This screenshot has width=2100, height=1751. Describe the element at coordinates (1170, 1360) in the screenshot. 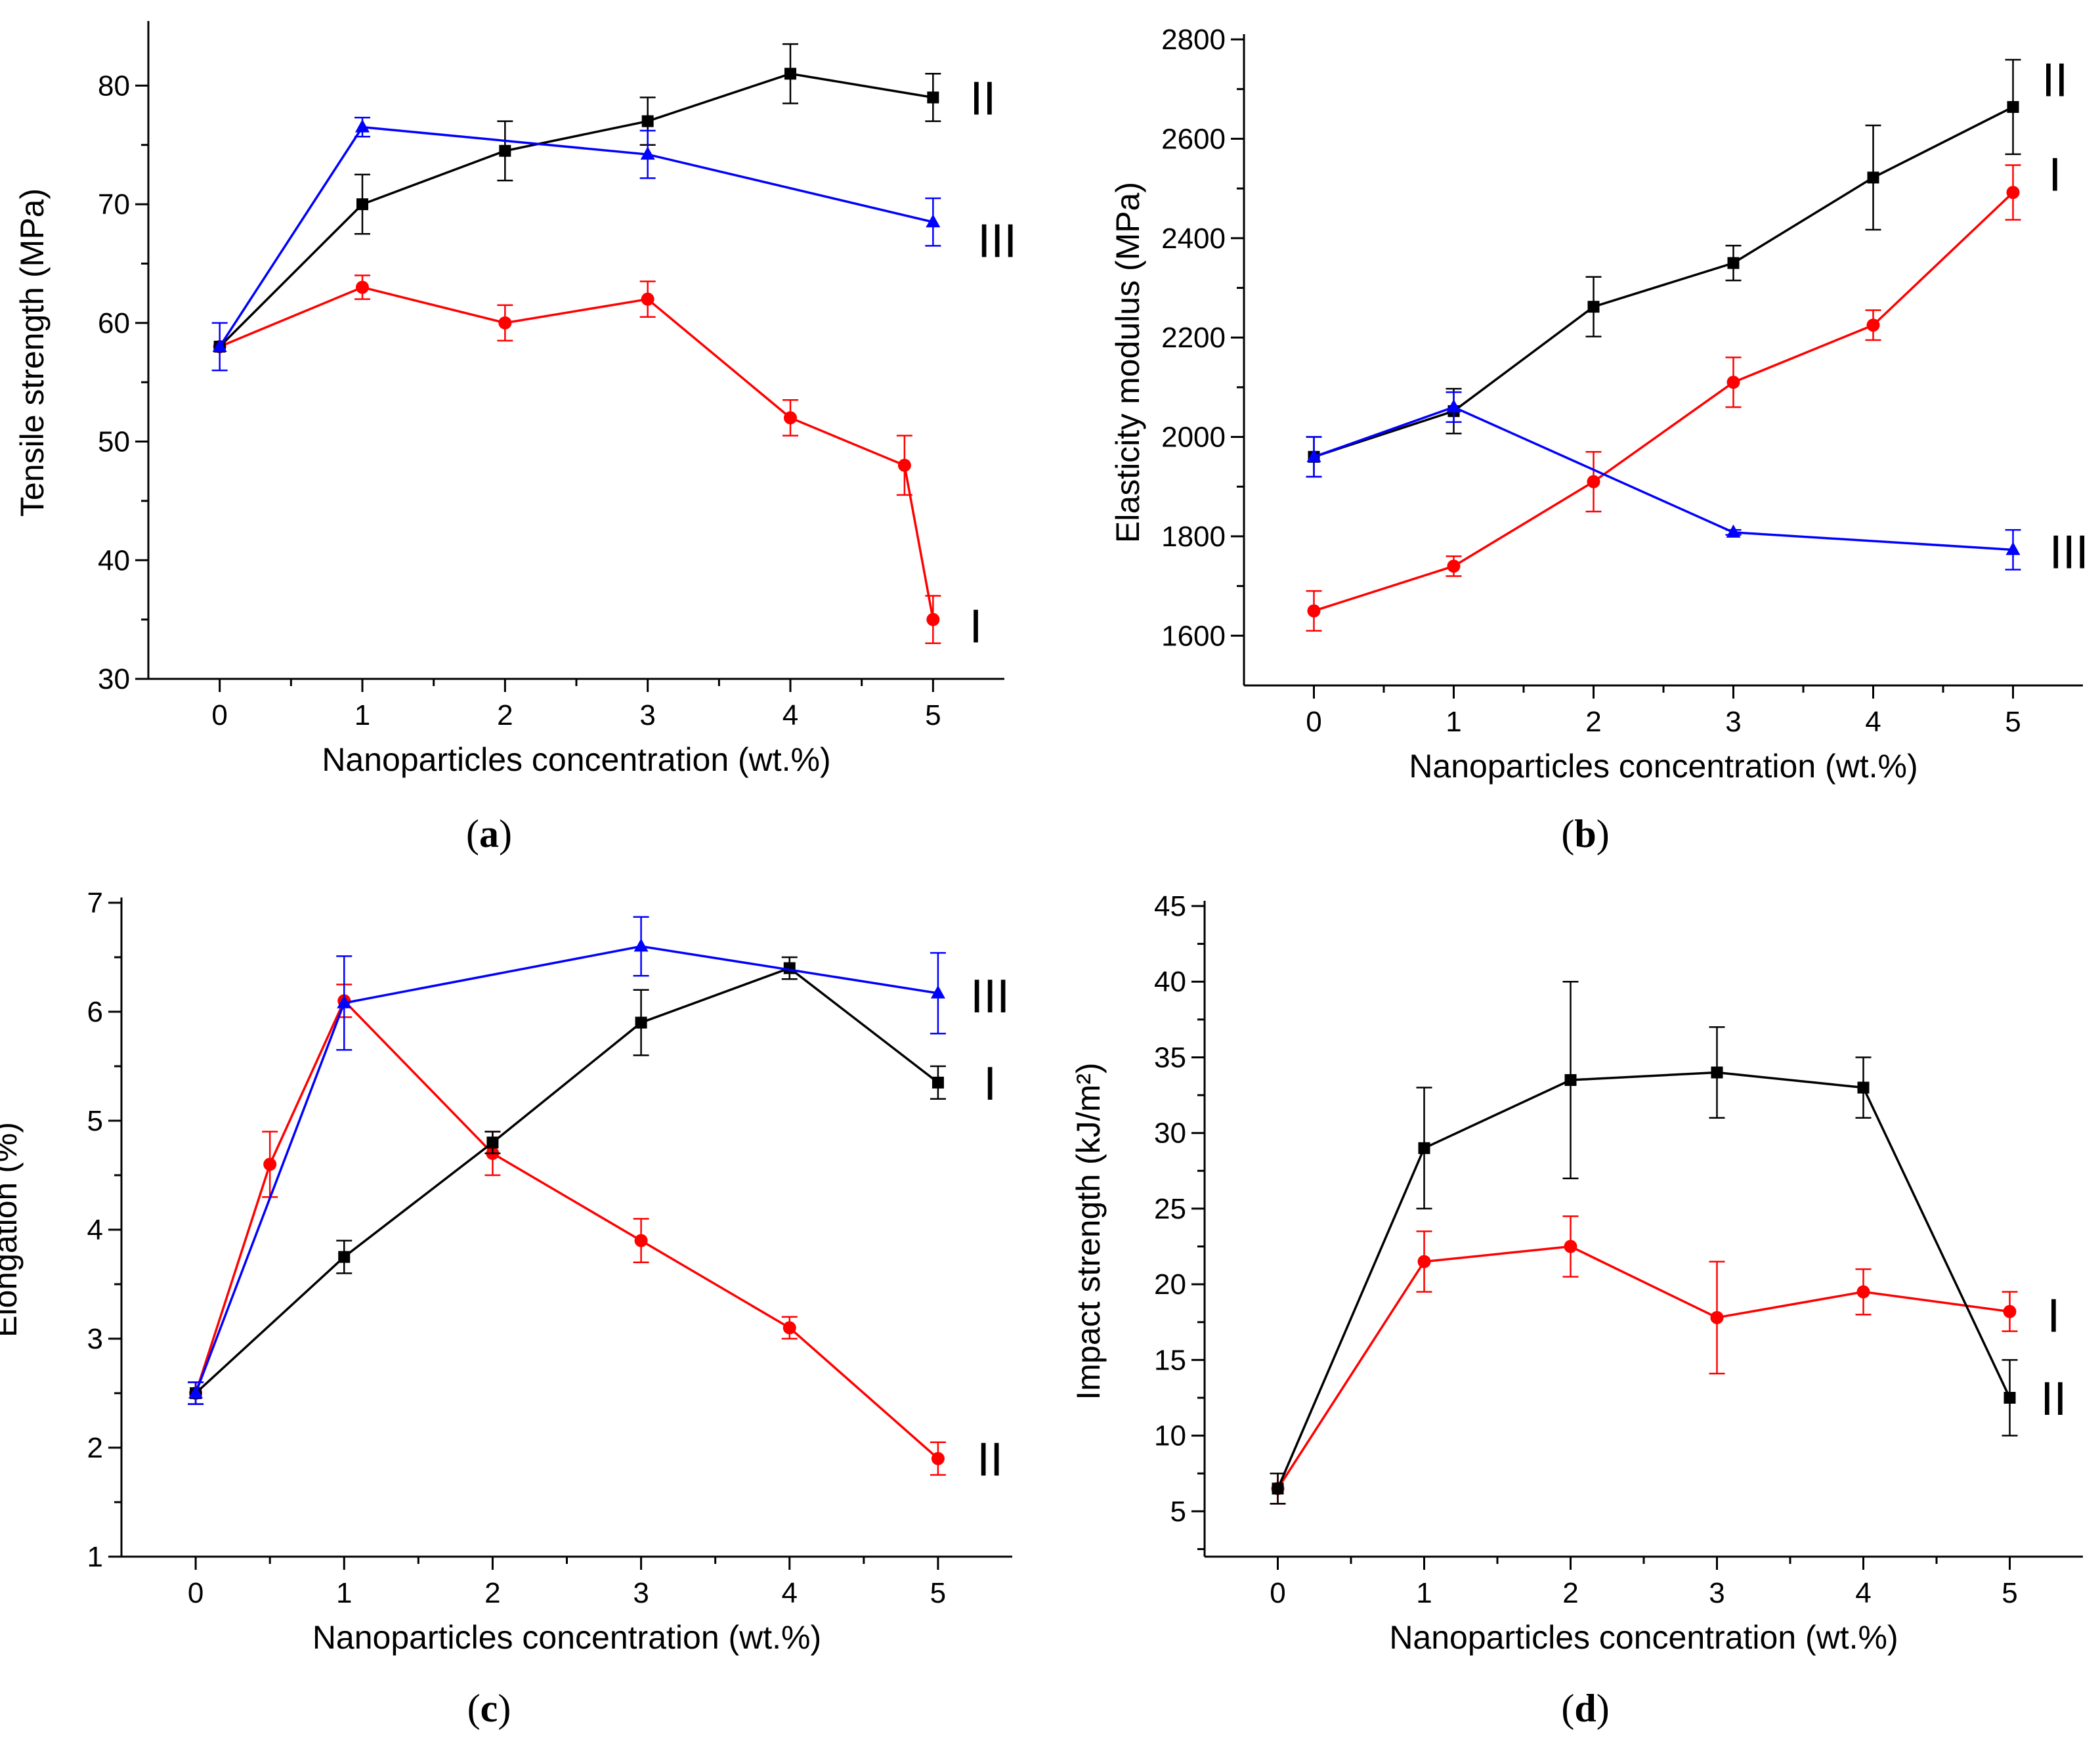

I see `y-tick-label: 15` at that location.